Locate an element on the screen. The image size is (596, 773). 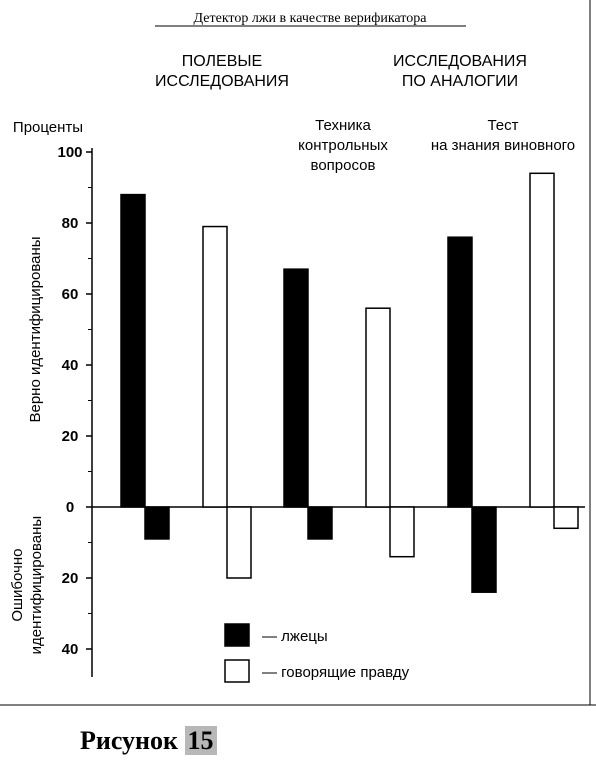
y-units-label: Проценты is located at coordinates (48, 127).